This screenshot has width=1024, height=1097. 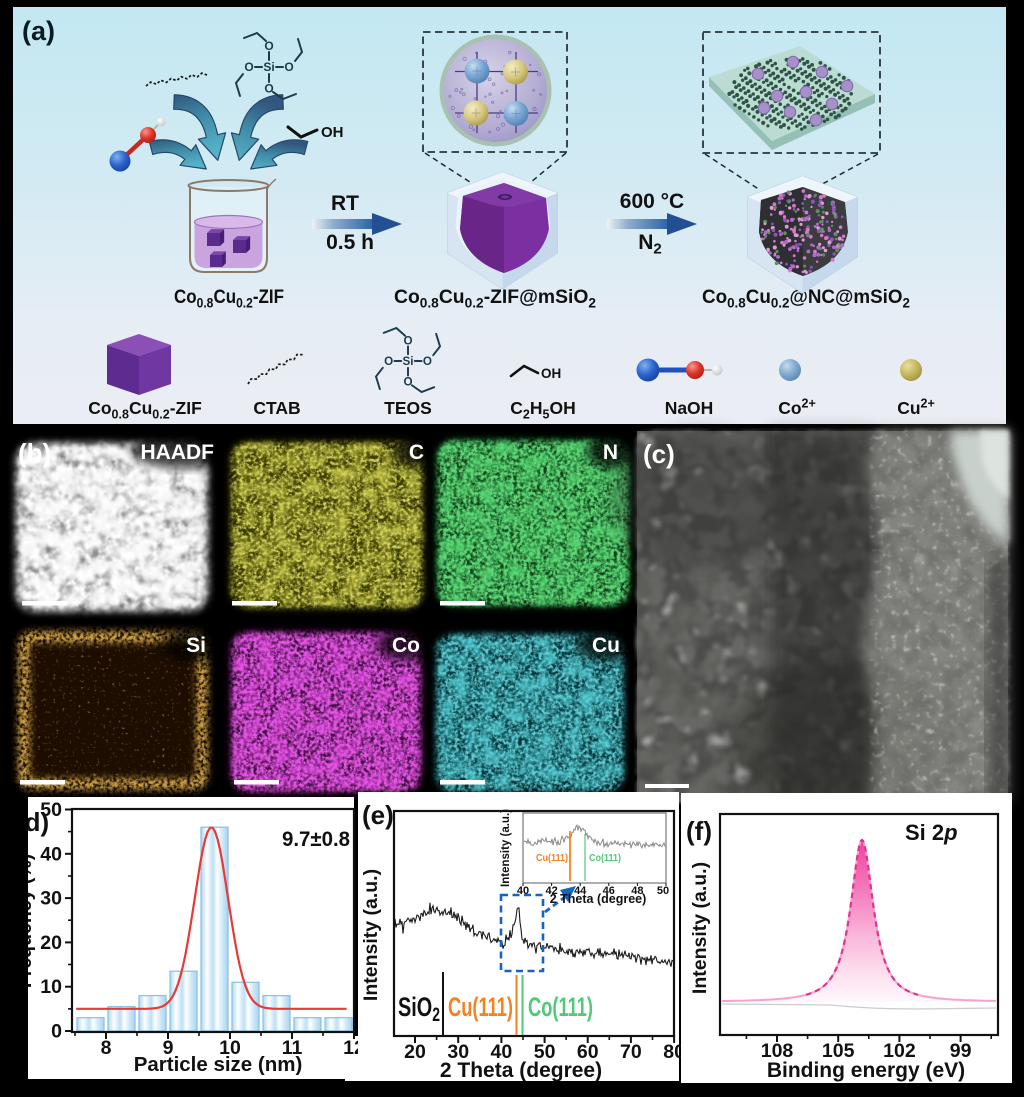 I want to click on svg-text: 48, so click(x=637, y=891).